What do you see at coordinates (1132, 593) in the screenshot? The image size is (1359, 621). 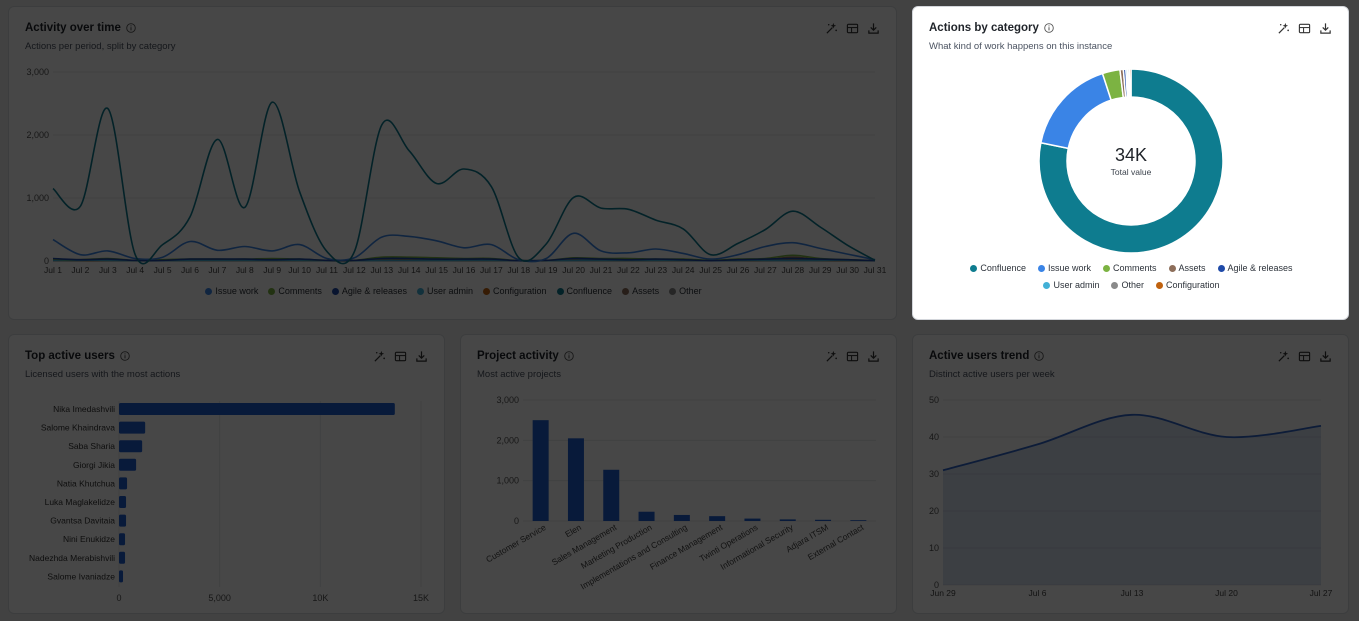 I see `x-tick-label: Jul 13` at bounding box center [1132, 593].